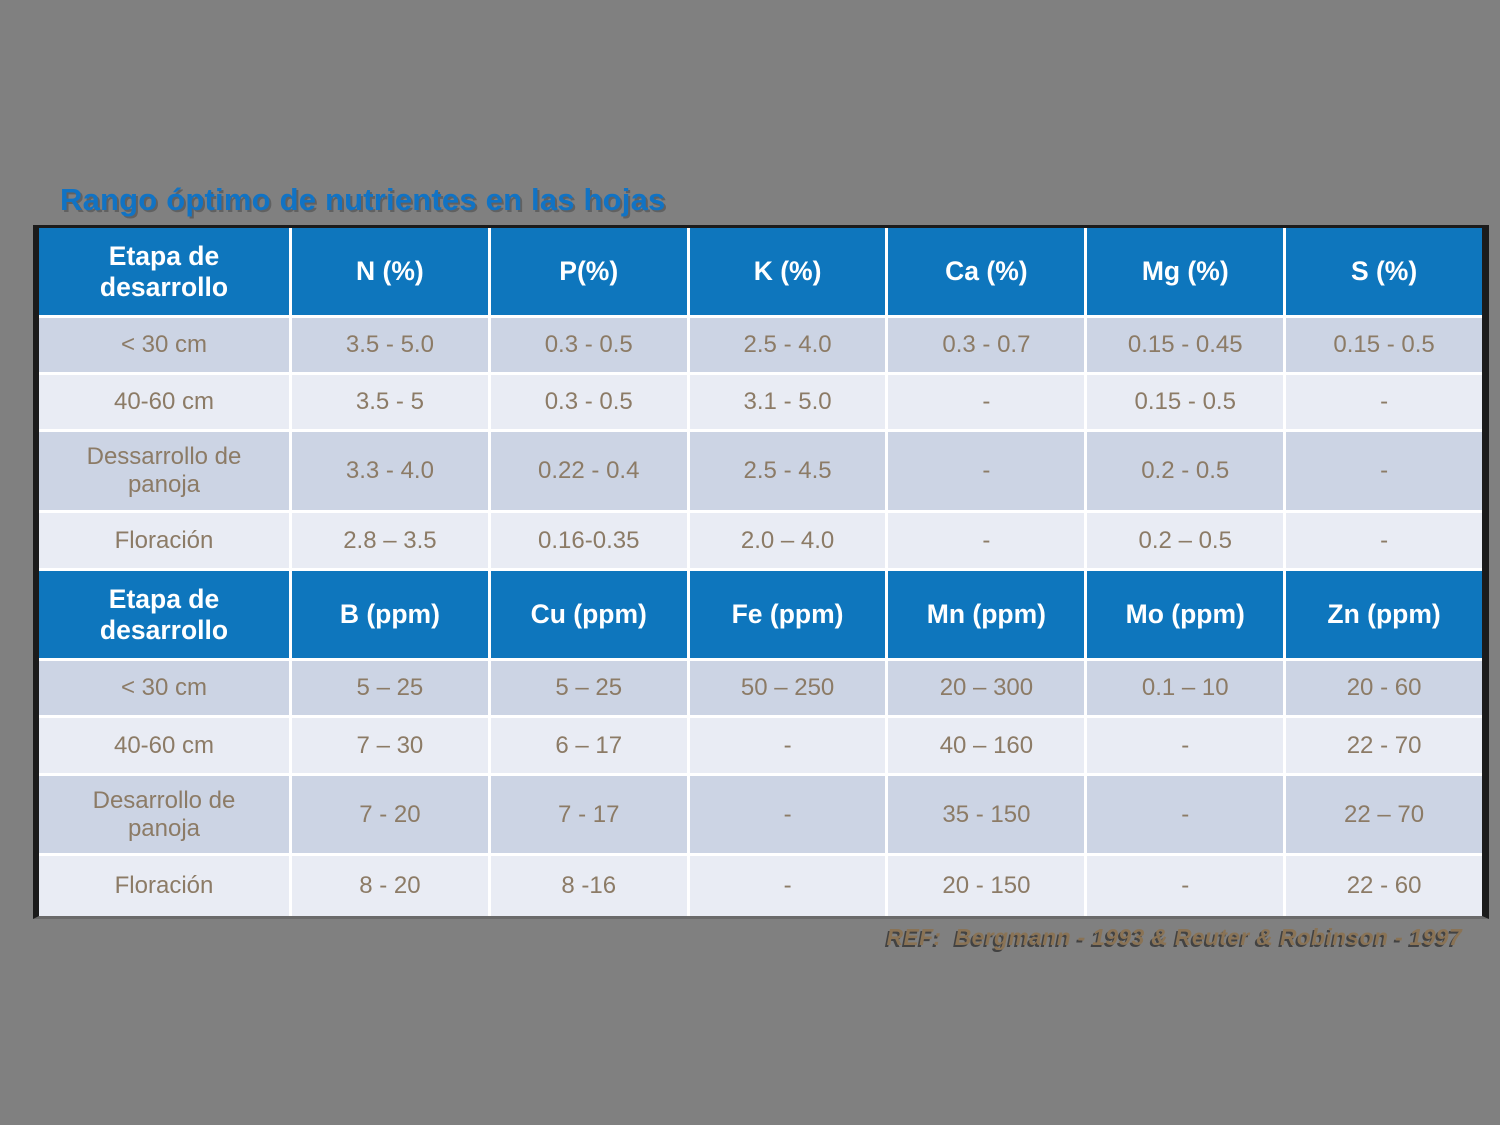  Describe the element at coordinates (986, 688) in the screenshot. I see `value-cell: 20 – 300` at that location.